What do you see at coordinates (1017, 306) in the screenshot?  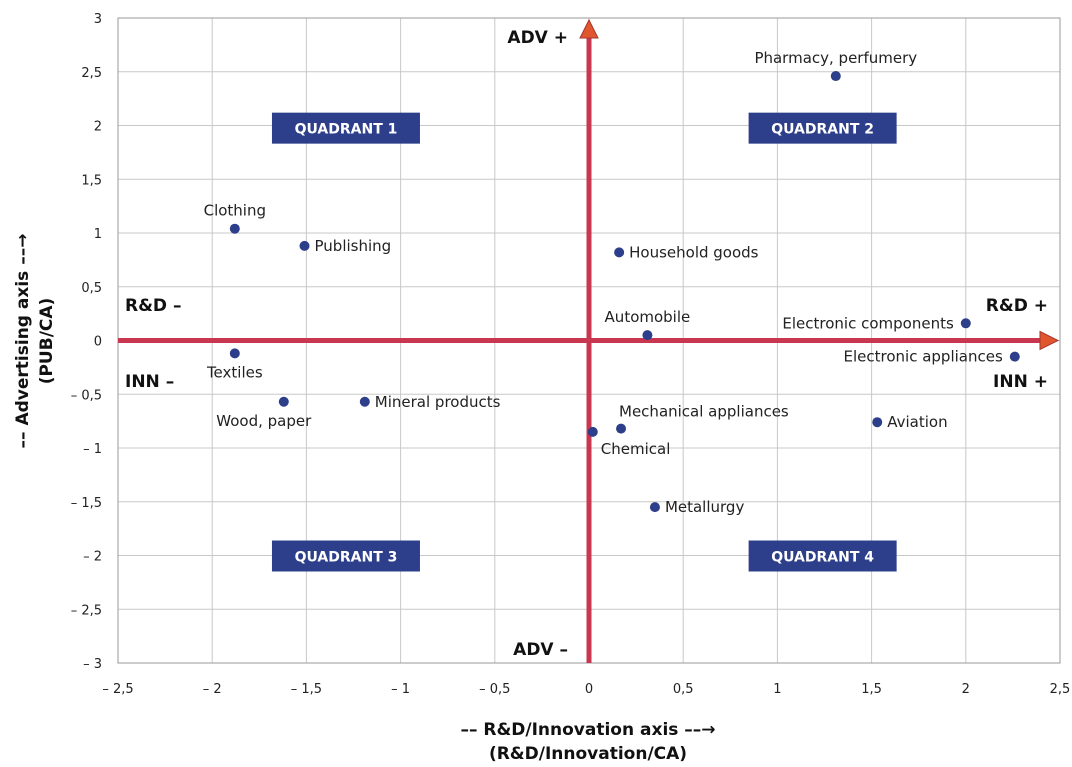 I see `rd-plus-label: R&D +` at bounding box center [1017, 306].